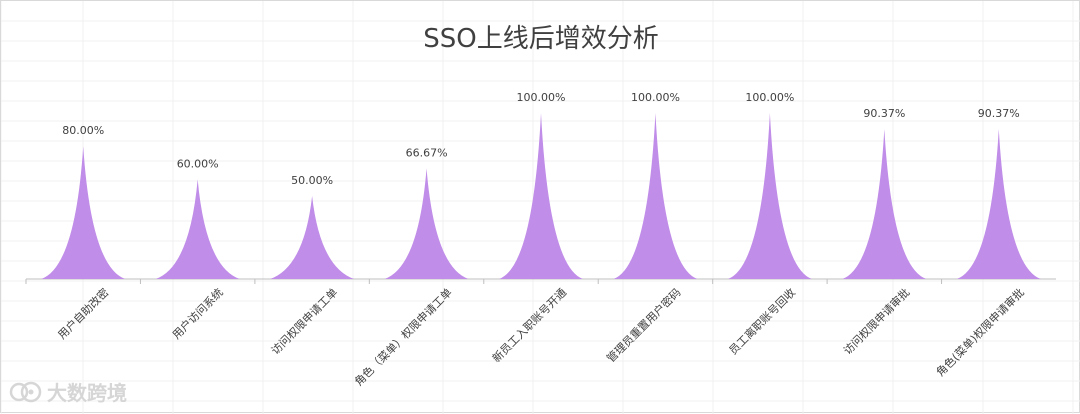 This screenshot has width=1080, height=414. Describe the element at coordinates (884, 113) in the screenshot. I see `data-label-8: 90.37%` at that location.